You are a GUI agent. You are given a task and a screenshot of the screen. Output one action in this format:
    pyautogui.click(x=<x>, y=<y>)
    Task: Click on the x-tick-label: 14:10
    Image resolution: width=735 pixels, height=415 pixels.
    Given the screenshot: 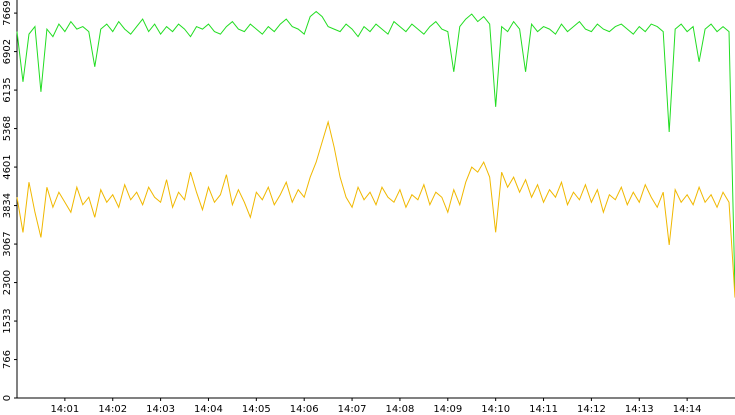 What is the action you would take?
    pyautogui.click(x=495, y=409)
    